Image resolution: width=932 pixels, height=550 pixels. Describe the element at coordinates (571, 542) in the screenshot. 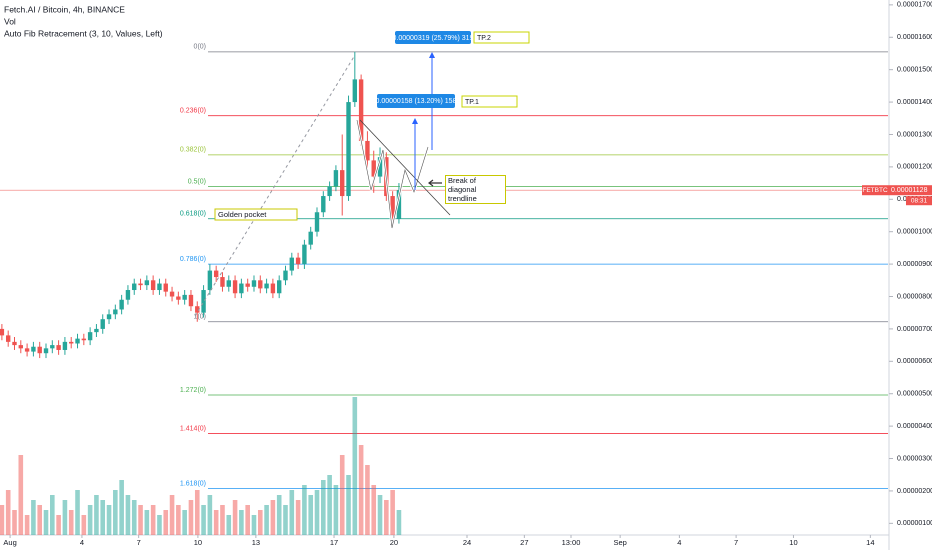

I see `x-tick-label: 13:00` at that location.